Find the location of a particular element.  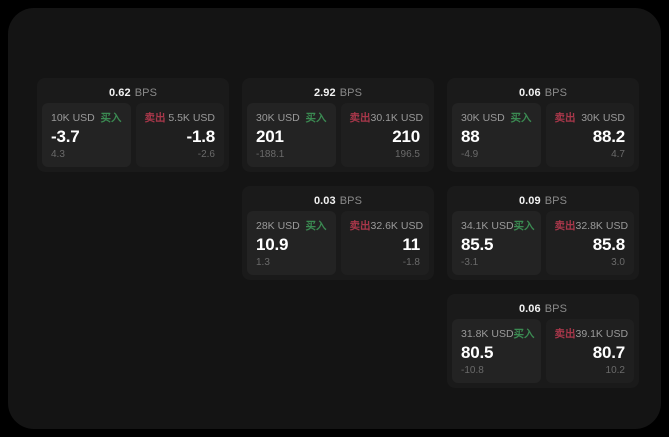

sell-side-panel: 卖出 32.6K USD 11 -1.8 is located at coordinates (384, 243).